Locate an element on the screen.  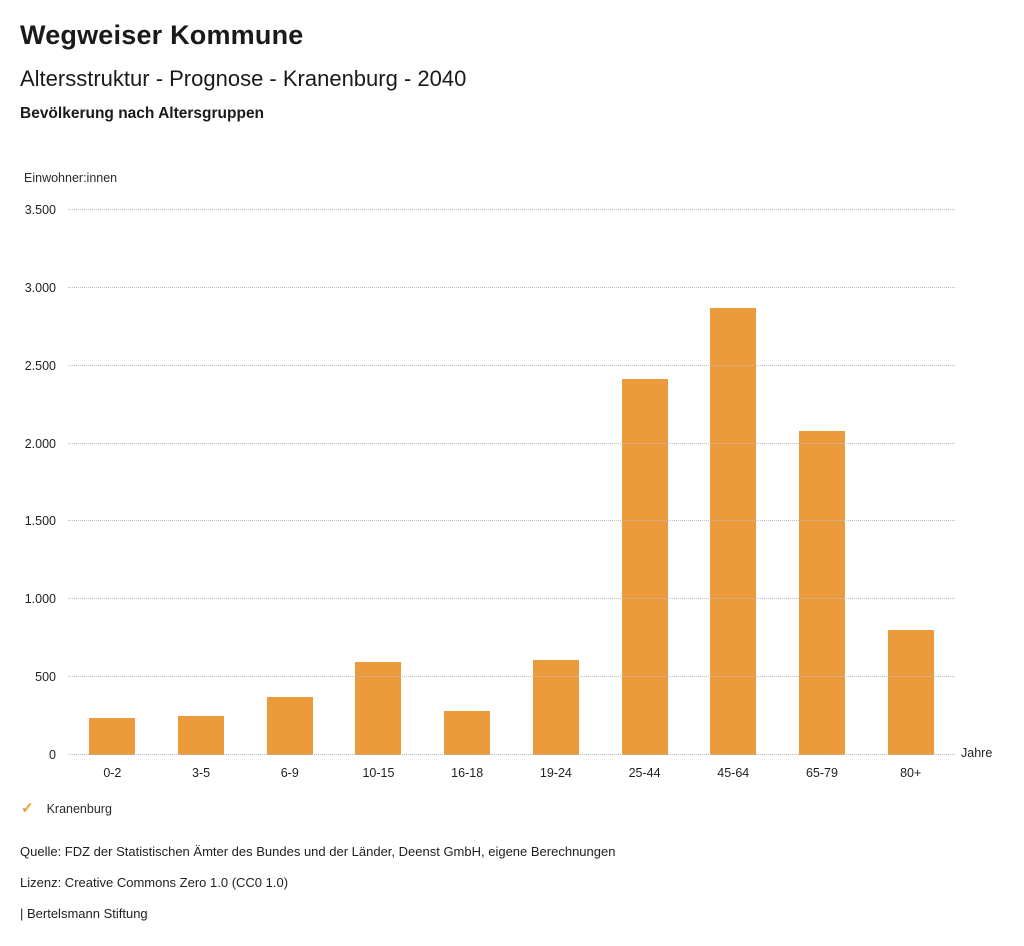
x-tick-label-3-5: 3-5 is located at coordinates (201, 773).